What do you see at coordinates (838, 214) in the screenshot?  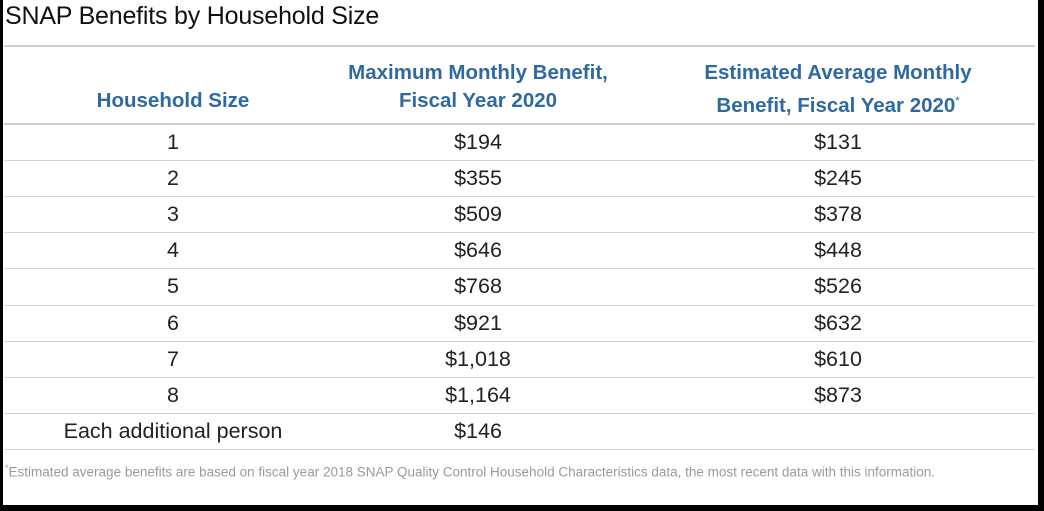 I see `avg-benefit-cell: $378` at bounding box center [838, 214].